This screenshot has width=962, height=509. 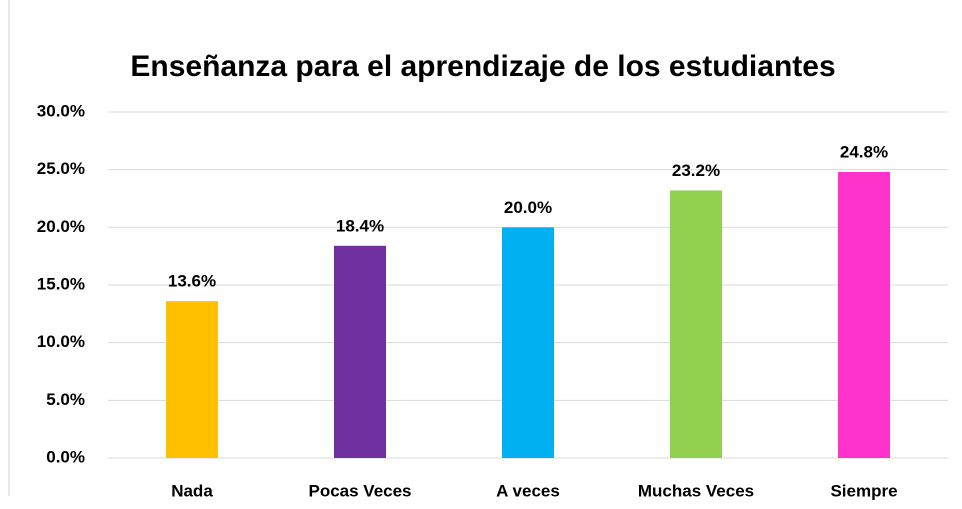 What do you see at coordinates (360, 225) in the screenshot?
I see `value-label: 18.4%` at bounding box center [360, 225].